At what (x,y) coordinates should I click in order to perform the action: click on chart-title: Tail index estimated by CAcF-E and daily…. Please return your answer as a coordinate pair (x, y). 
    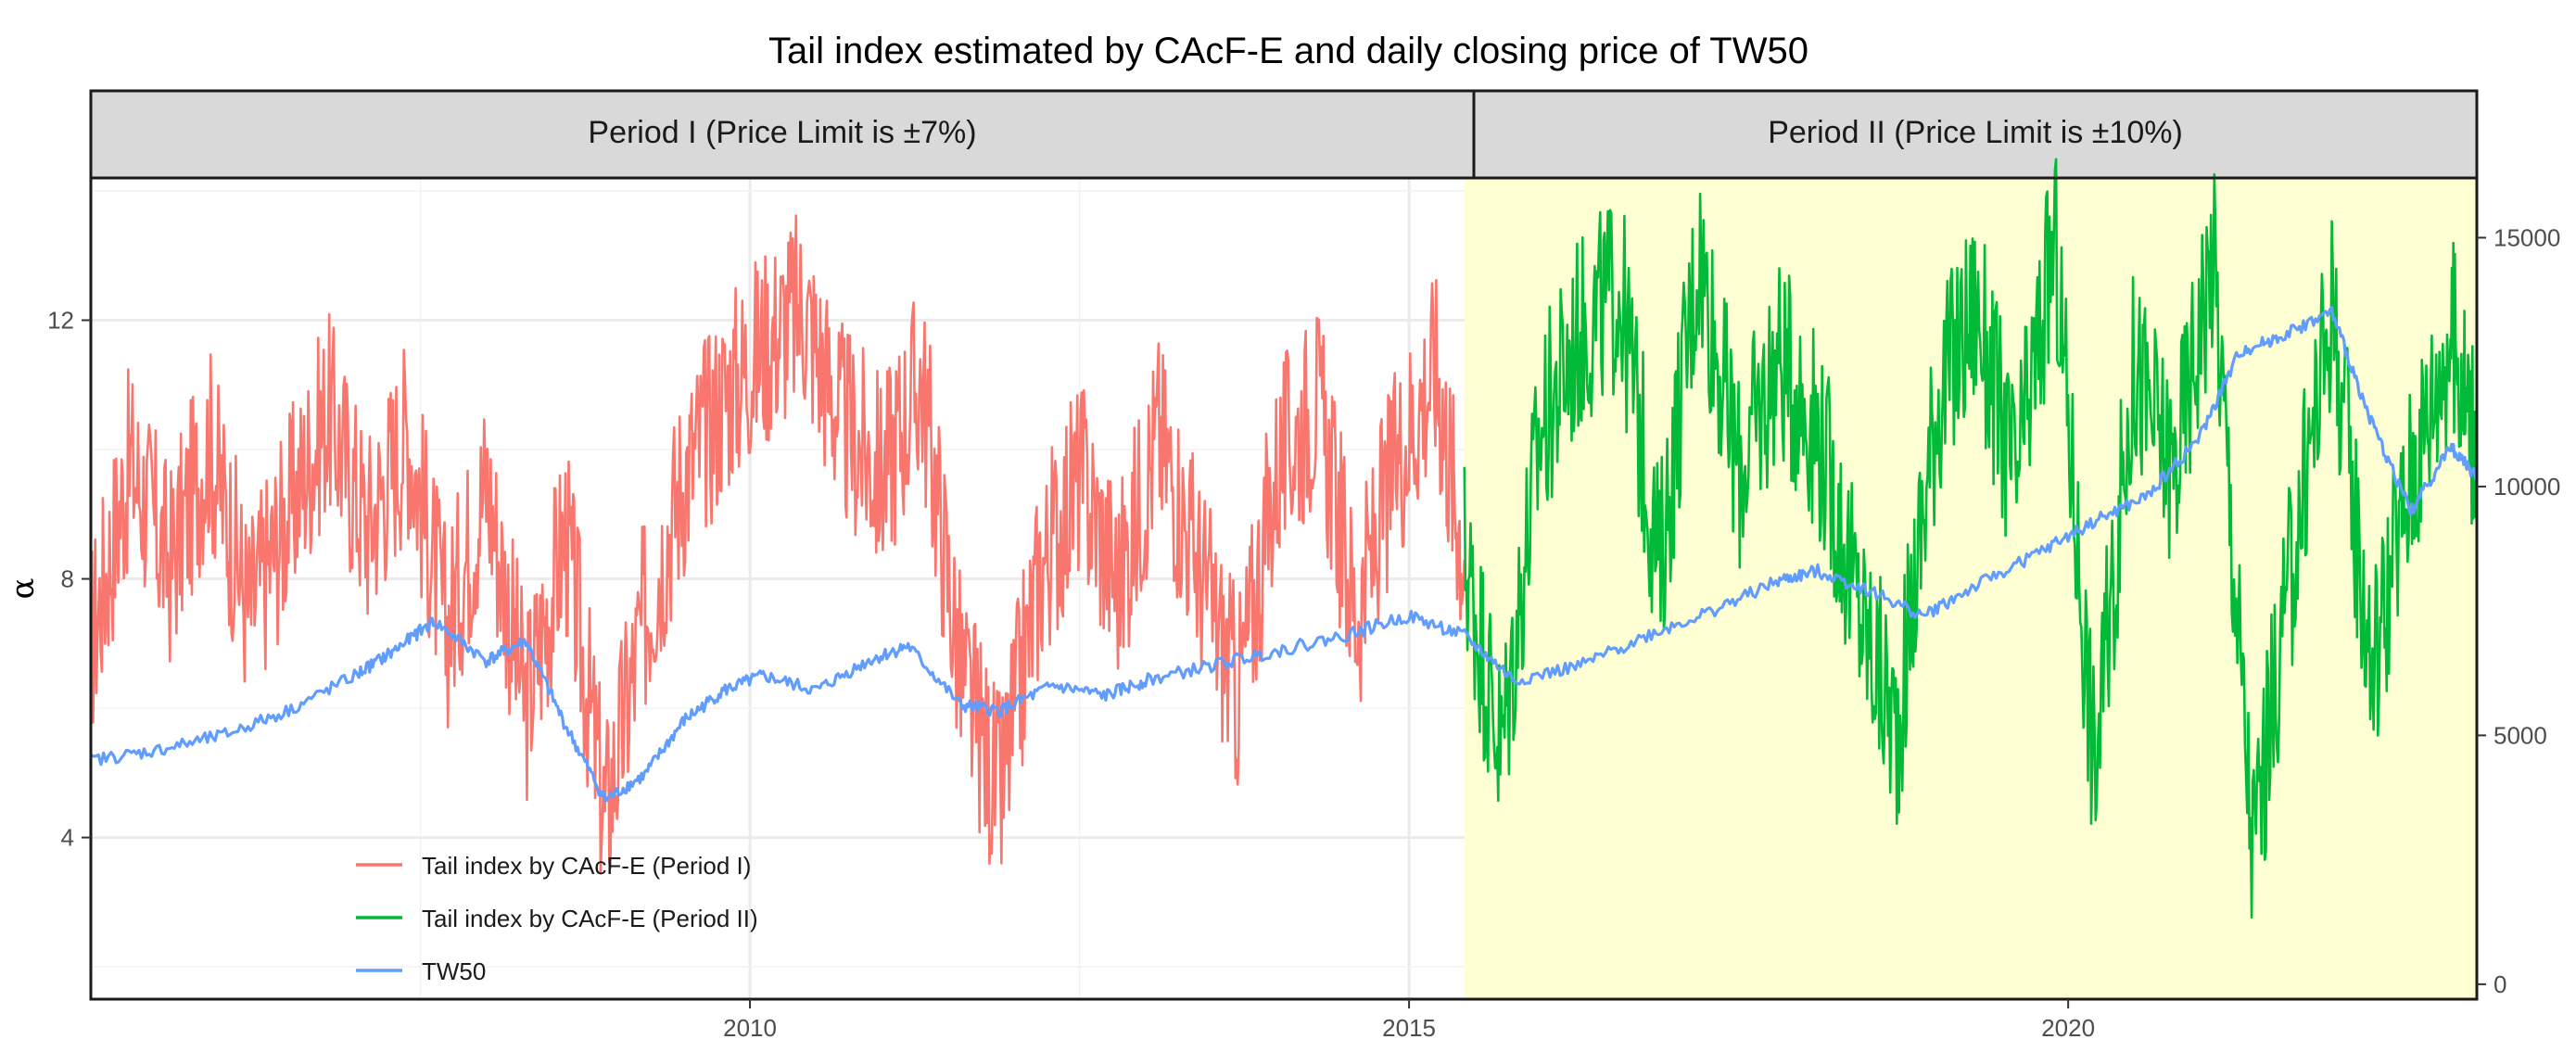
    Looking at the image, I should click on (1288, 51).